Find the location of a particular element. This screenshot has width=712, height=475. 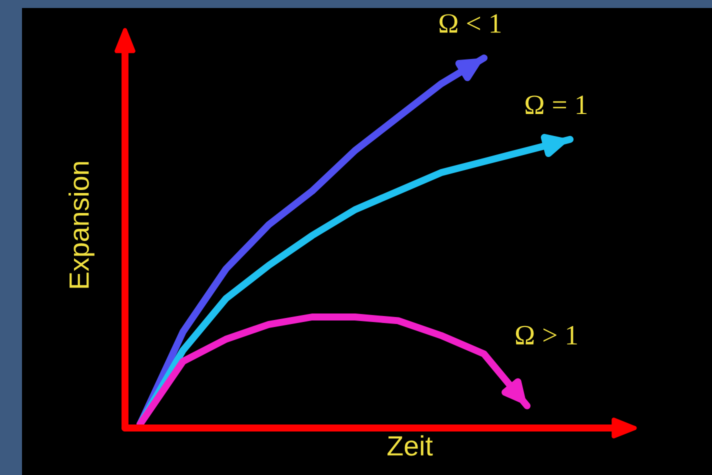

x-axis-title: Zeit is located at coordinates (410, 445).